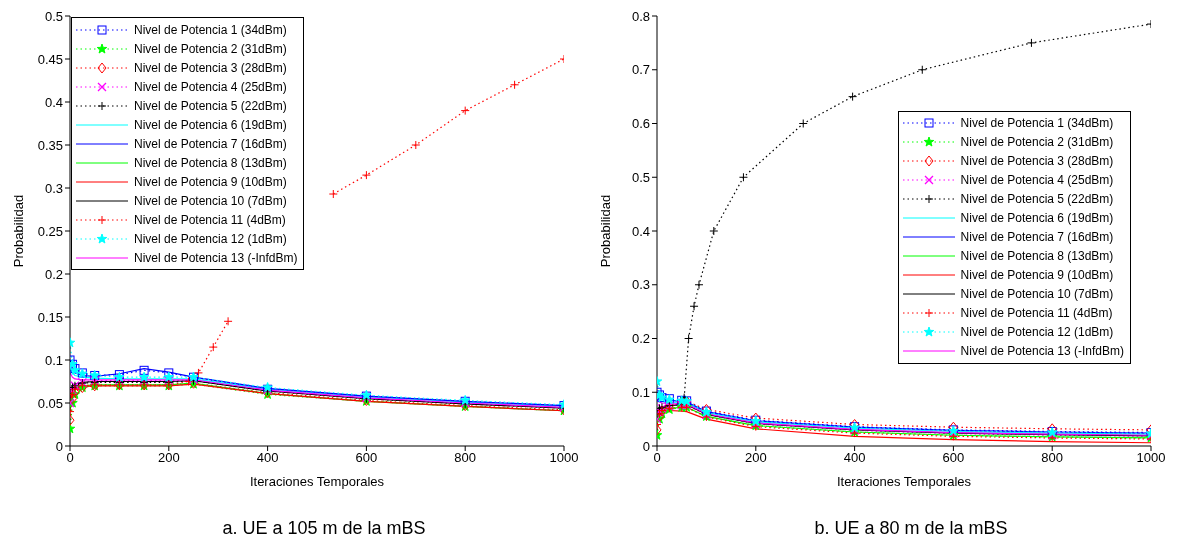  I want to click on y-tick-label: 0.6, so click(640, 124).